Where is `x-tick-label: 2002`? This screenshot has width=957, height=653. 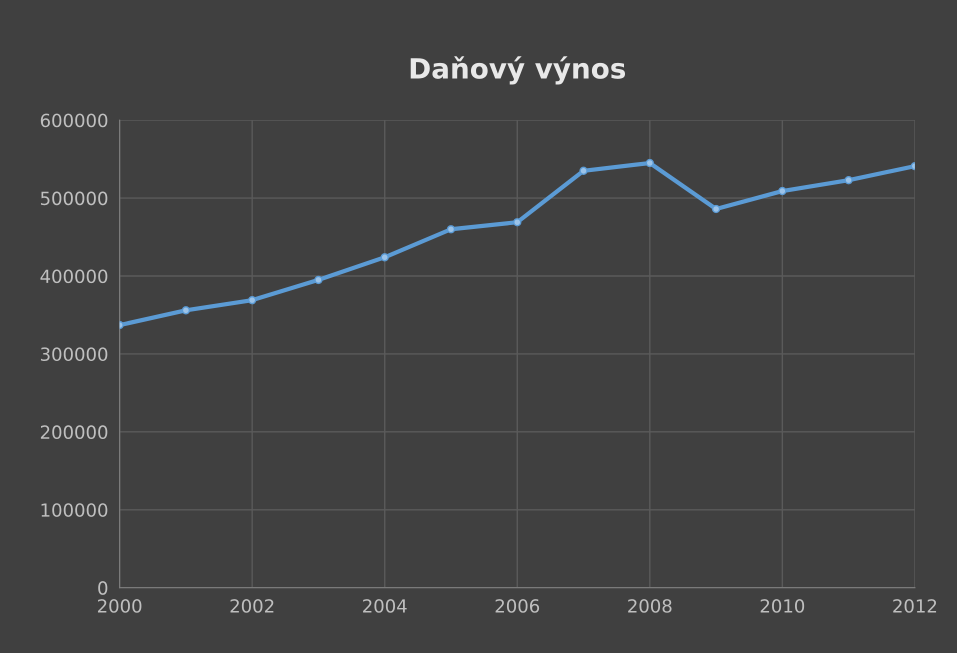 x-tick-label: 2002 is located at coordinates (252, 606).